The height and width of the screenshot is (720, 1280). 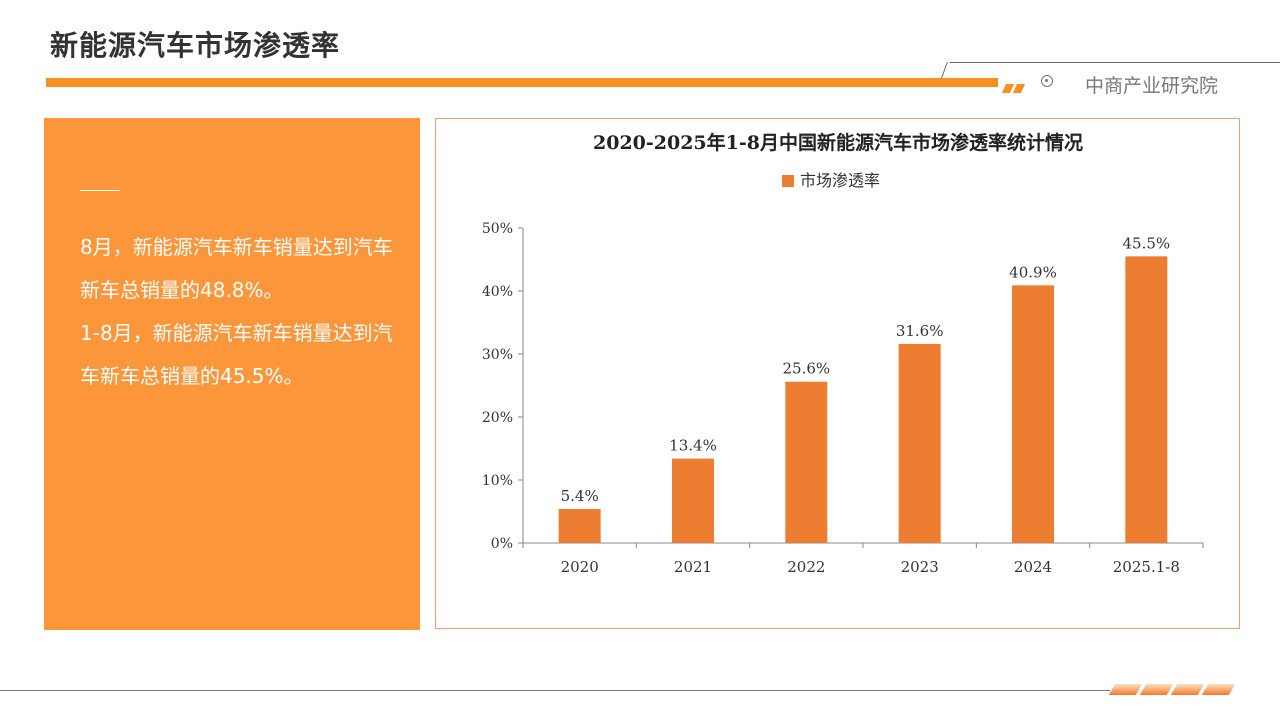 What do you see at coordinates (497, 229) in the screenshot?
I see `y-tick-label: 50%` at bounding box center [497, 229].